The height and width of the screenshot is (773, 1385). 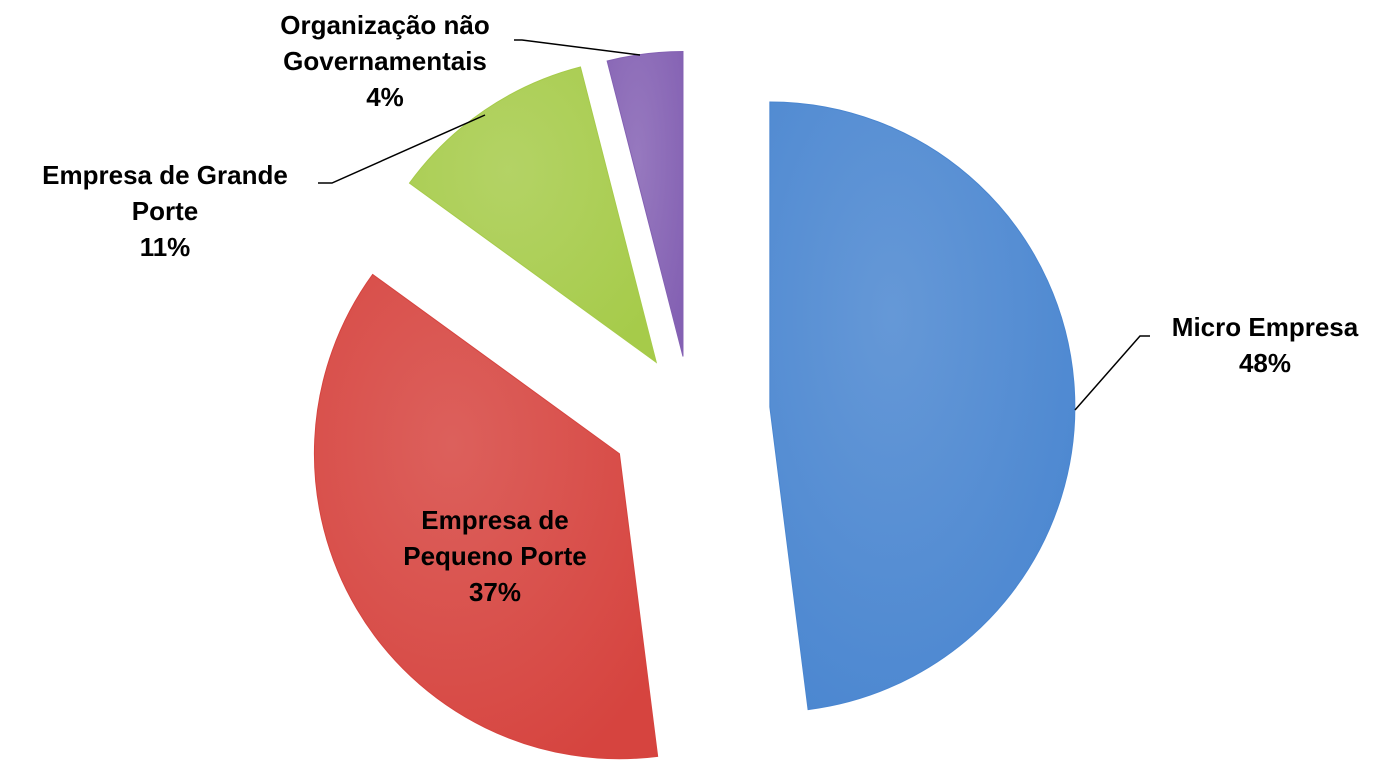 I want to click on data-label: Empresa de Pequeno Porte 37%, so click(x=495, y=556).